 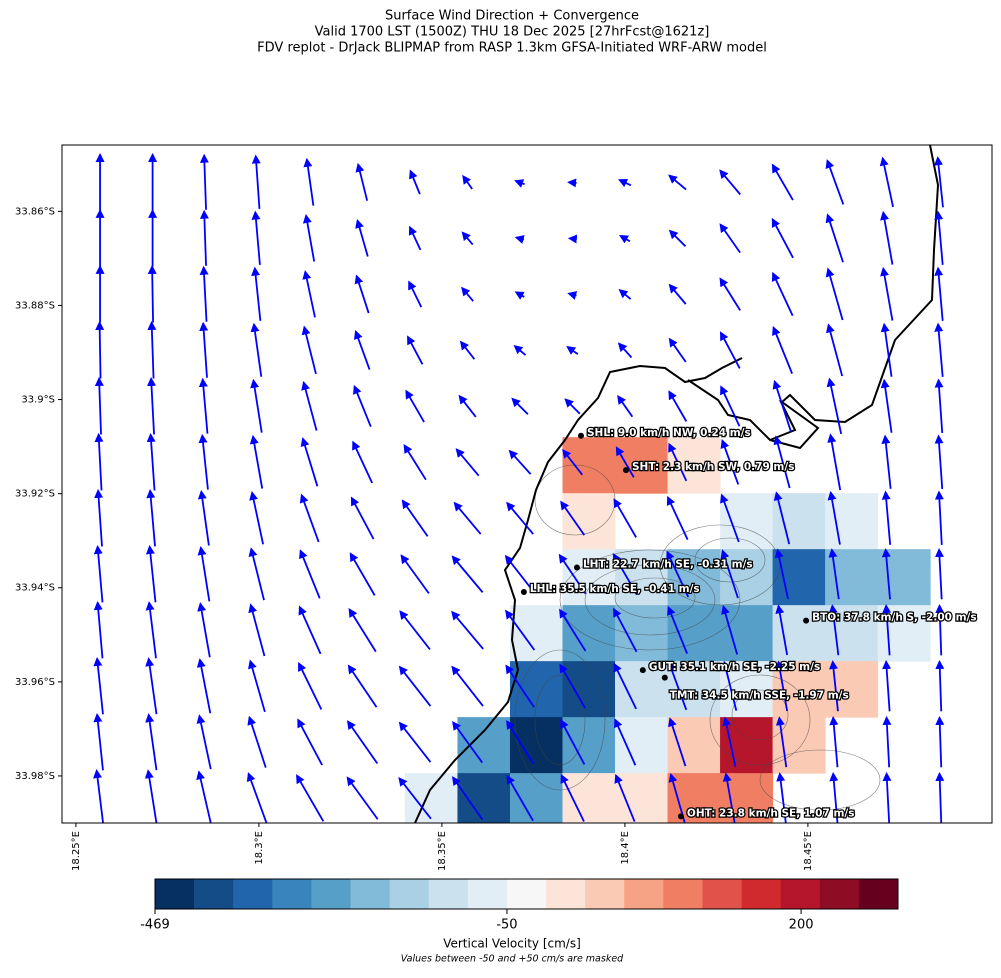 What do you see at coordinates (894, 618) in the screenshot?
I see `station-label: BTO: 37.8 km/h S, -2.00 m/s` at bounding box center [894, 618].